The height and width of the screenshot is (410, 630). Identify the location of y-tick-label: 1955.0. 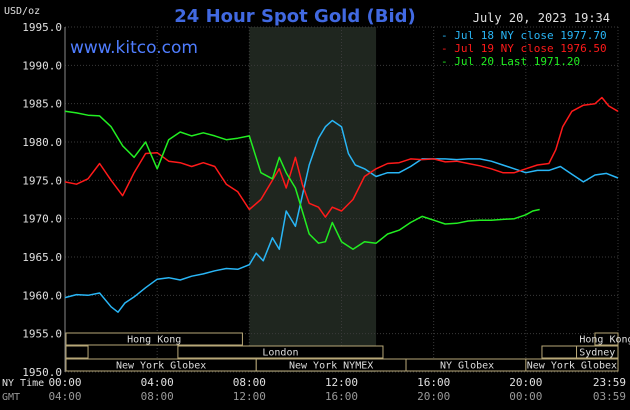
(42, 334).